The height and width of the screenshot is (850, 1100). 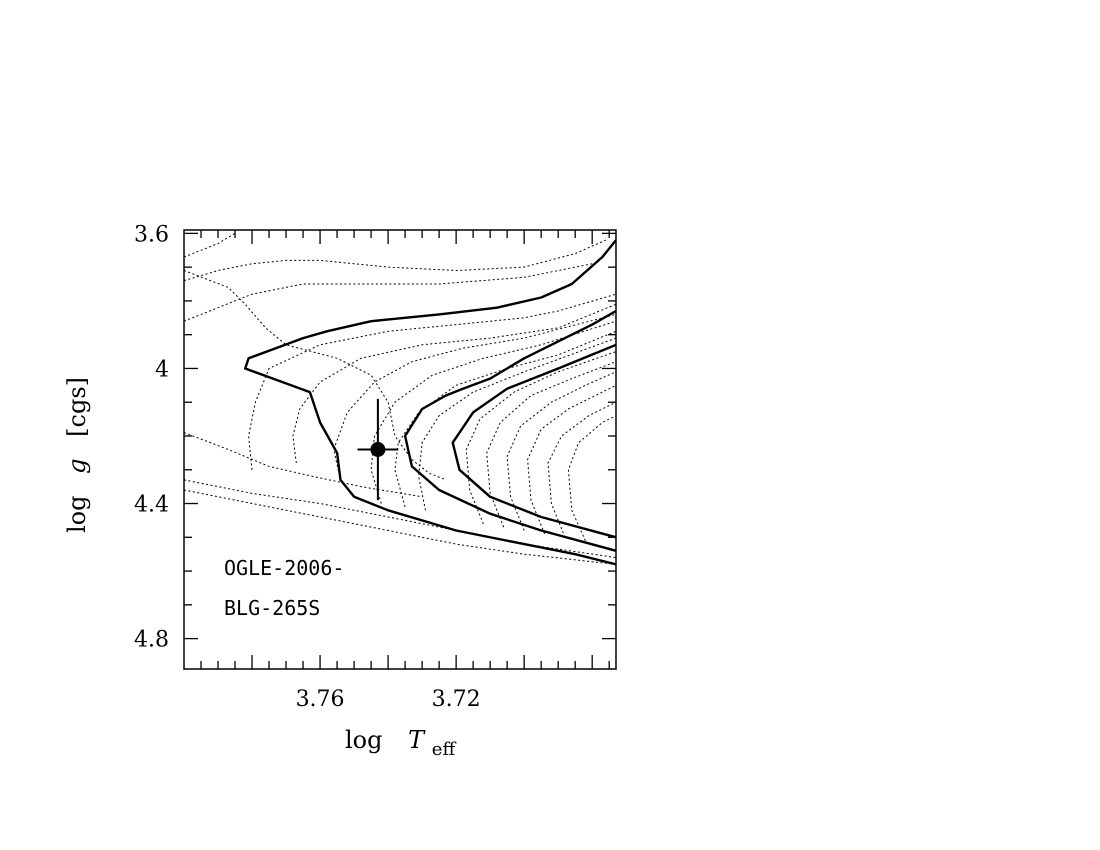 I want to click on y-axis-label-suffix: [cgs], so click(x=77, y=407).